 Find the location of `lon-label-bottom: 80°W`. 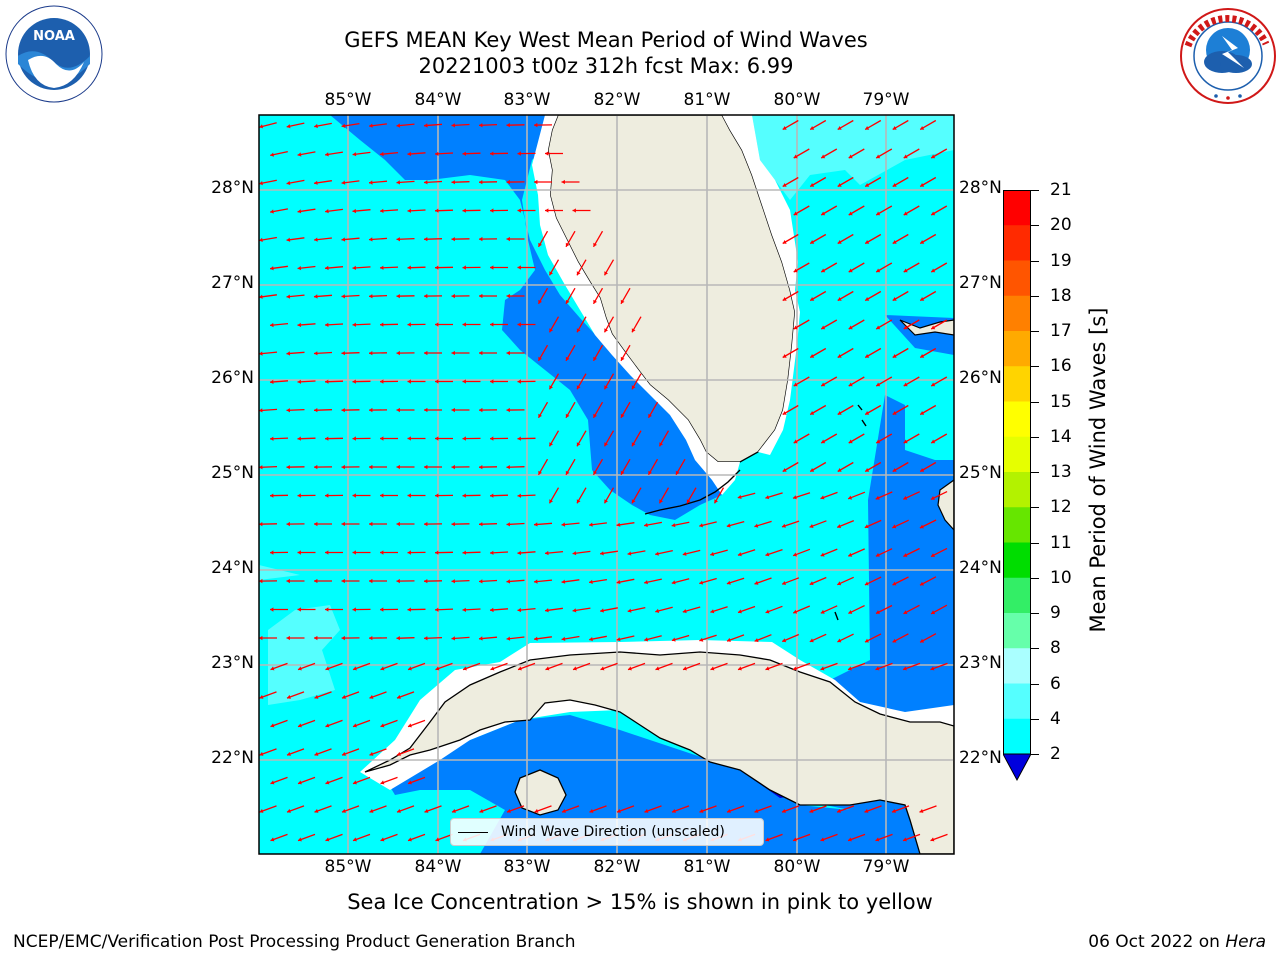

lon-label-bottom: 80°W is located at coordinates (797, 867).